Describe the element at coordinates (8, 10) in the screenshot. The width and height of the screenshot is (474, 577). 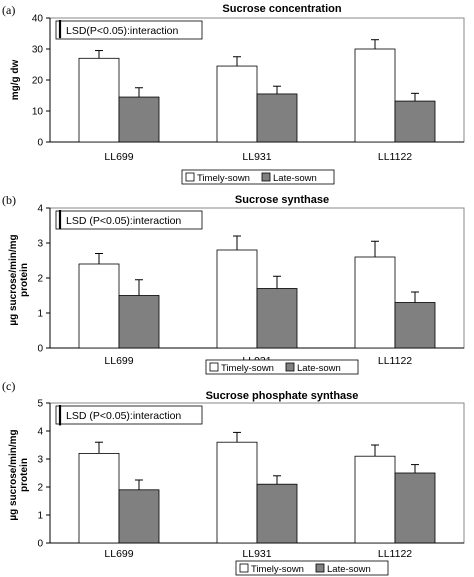
I see `panel-label: (a)` at that location.